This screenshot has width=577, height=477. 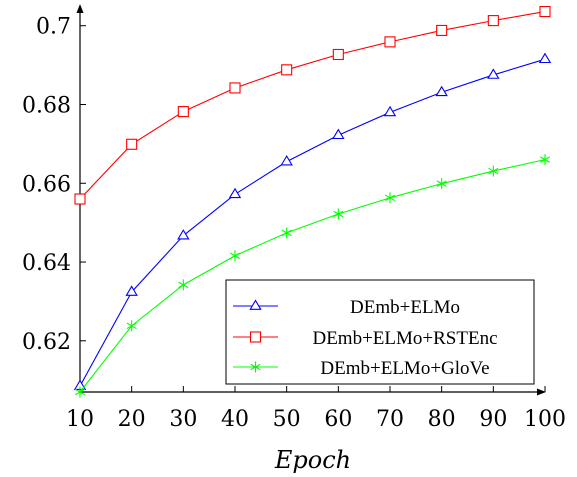 I want to click on legend-label: DEmb+ELMo+GloVe, so click(x=404, y=368).